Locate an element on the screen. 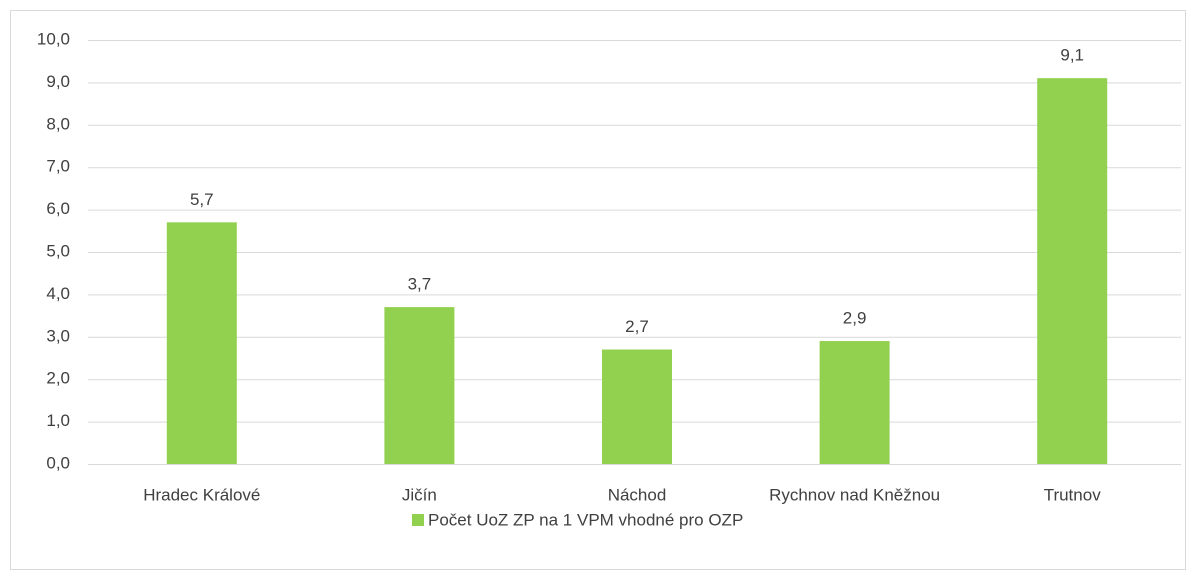 Image resolution: width=1196 pixels, height=580 pixels. y-tick-label: 2,0 is located at coordinates (58, 378).